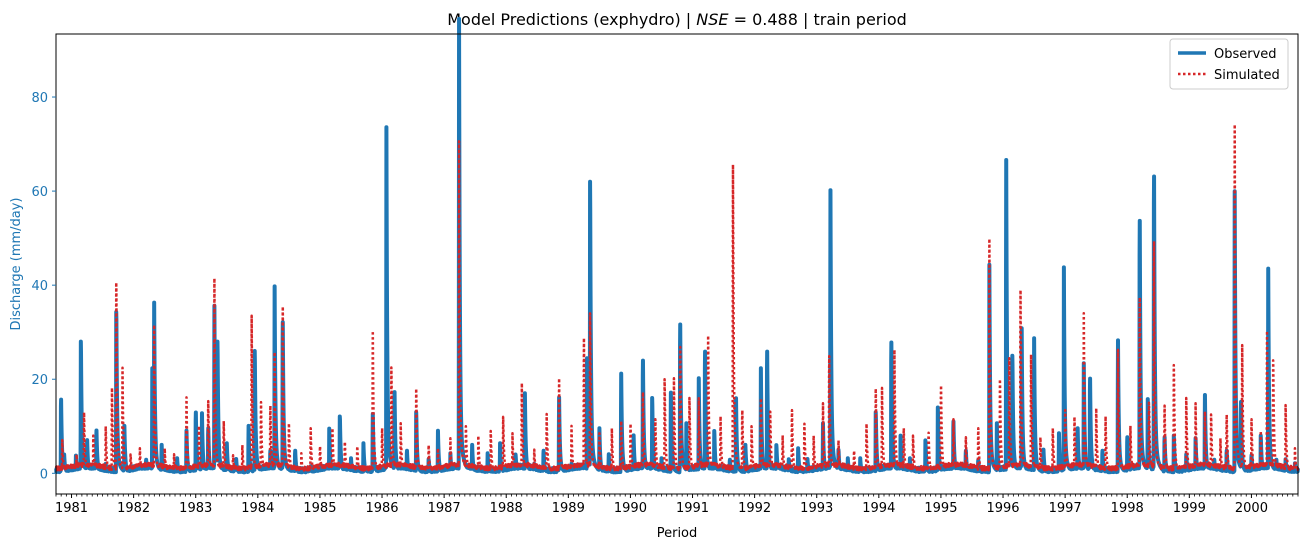 This screenshot has height=549, width=1306. What do you see at coordinates (1127, 508) in the screenshot?
I see `x-tick-label: 1998` at bounding box center [1127, 508].